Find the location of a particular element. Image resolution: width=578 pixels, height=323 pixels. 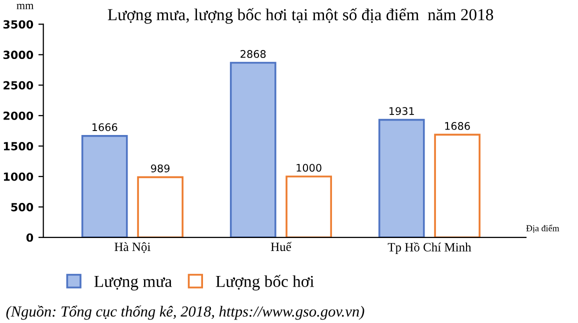

data-label: 1931 is located at coordinates (402, 111).